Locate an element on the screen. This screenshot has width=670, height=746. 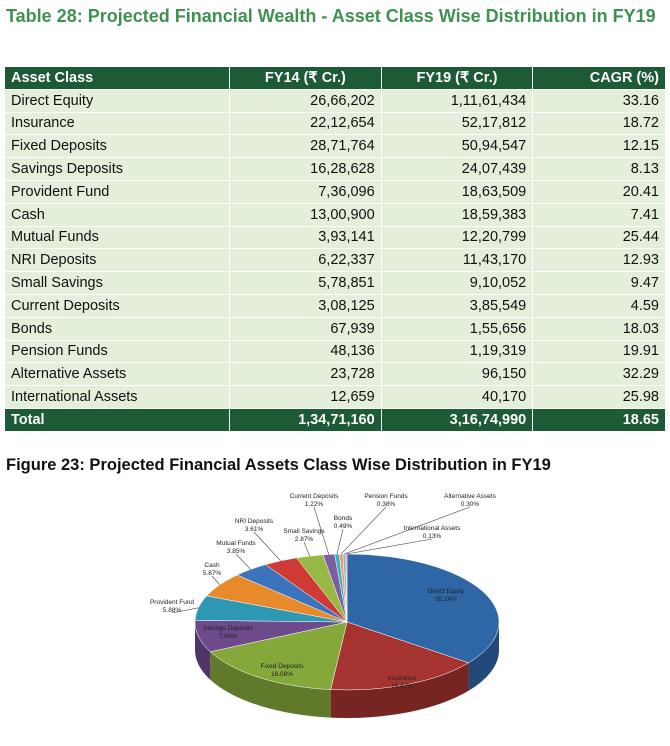
slice-label: Bonds is located at coordinates (343, 518).